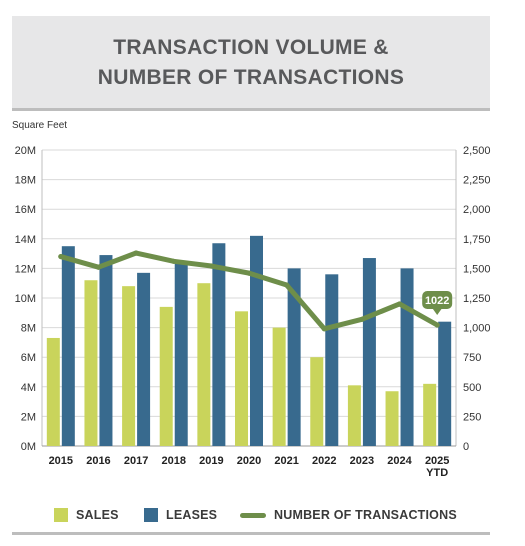 This screenshot has width=525, height=546. What do you see at coordinates (25, 240) in the screenshot?
I see `y-tick-label: 14M` at bounding box center [25, 240].